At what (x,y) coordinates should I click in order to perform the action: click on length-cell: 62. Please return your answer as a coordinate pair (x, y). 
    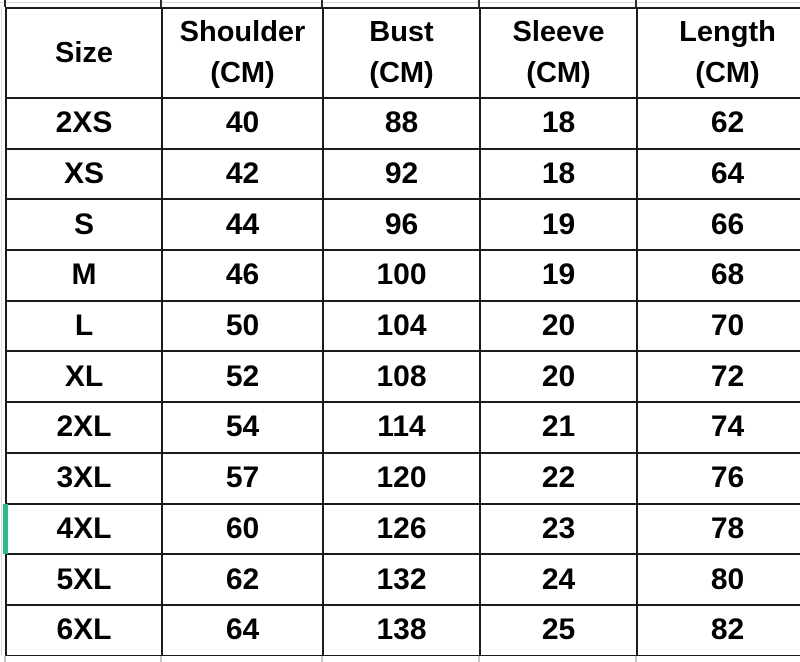
    Looking at the image, I should click on (718, 123).